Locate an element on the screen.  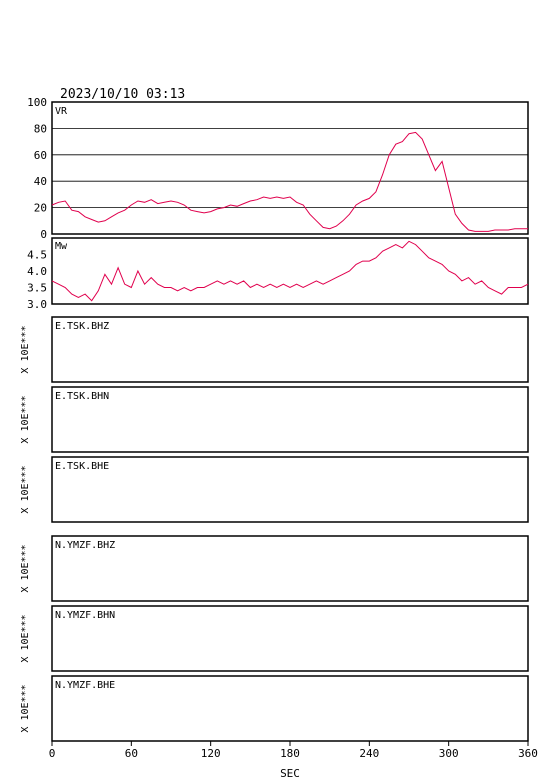
vr-y-tick-label: 40 is located at coordinates (40, 181).